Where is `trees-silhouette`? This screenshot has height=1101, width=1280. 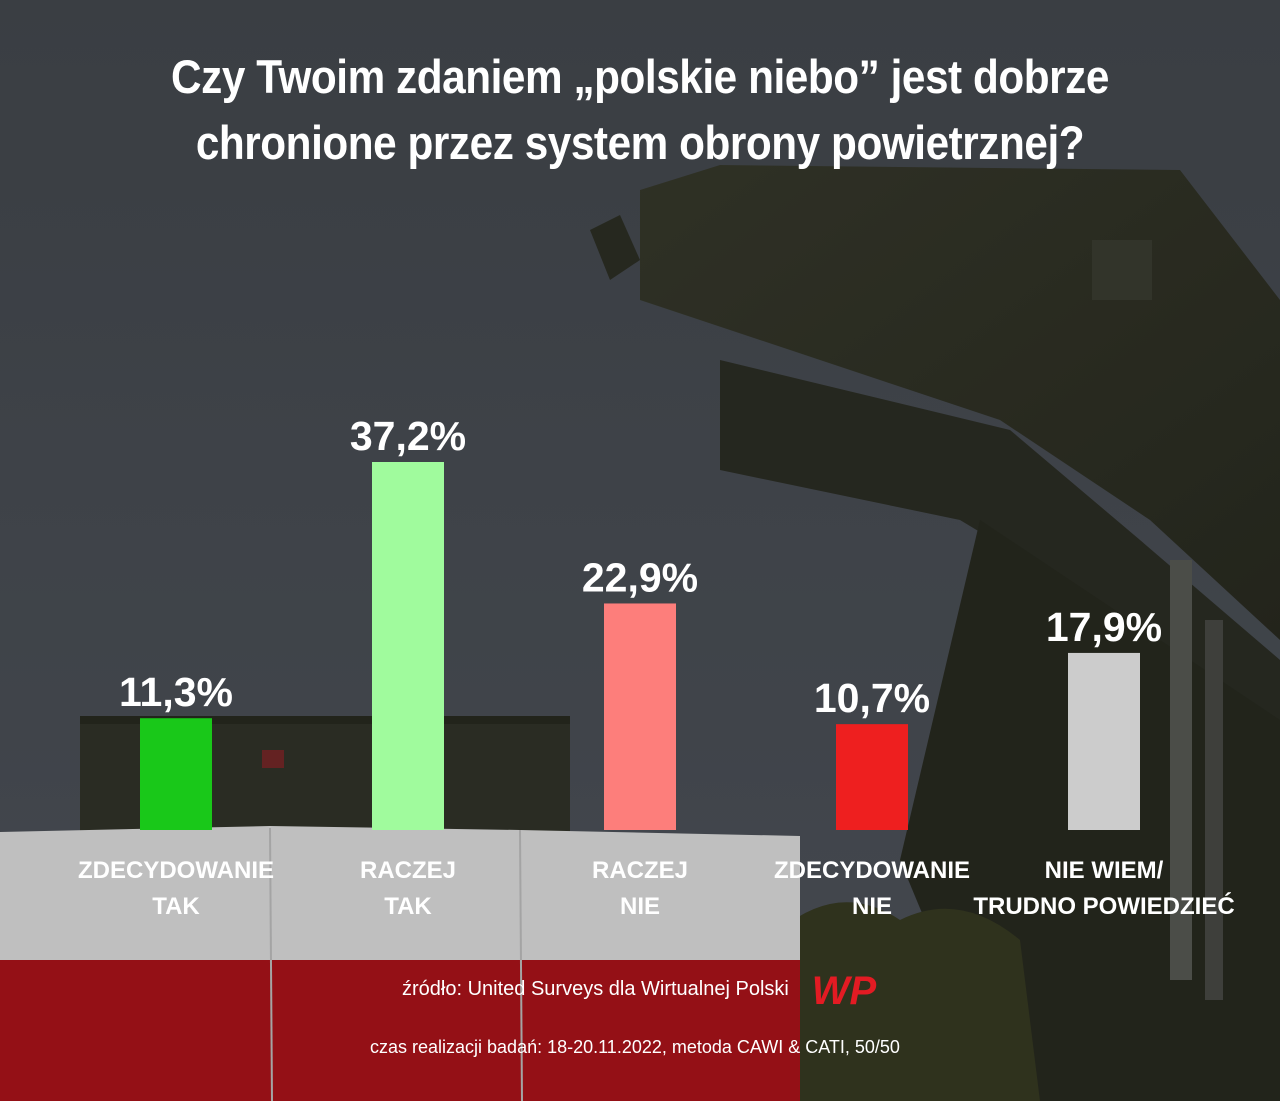 trees-silhouette is located at coordinates (910, 1001).